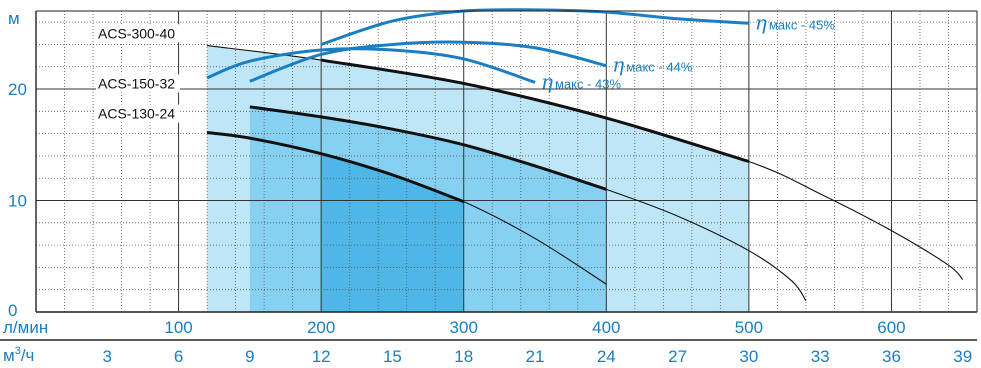  I want to click on efficiency-curves: η макс - 45% η макс - 44%η макс - 43%, so click(520, 50).